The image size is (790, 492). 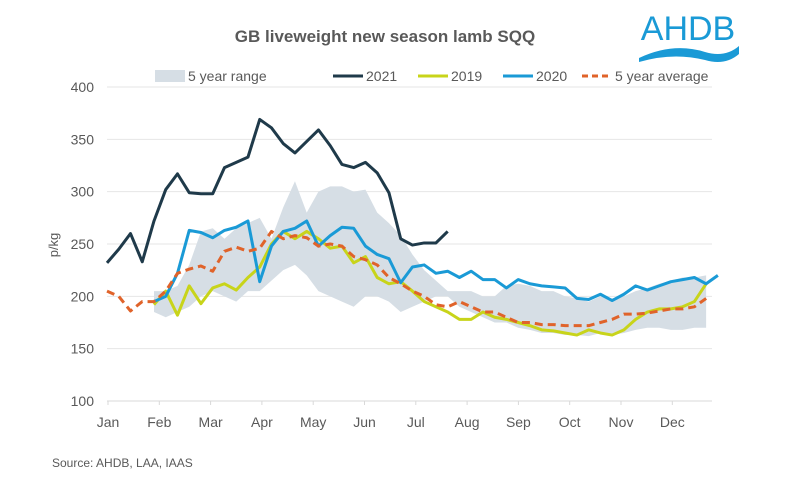 I want to click on x-tick-label: Oct, so click(x=570, y=422).